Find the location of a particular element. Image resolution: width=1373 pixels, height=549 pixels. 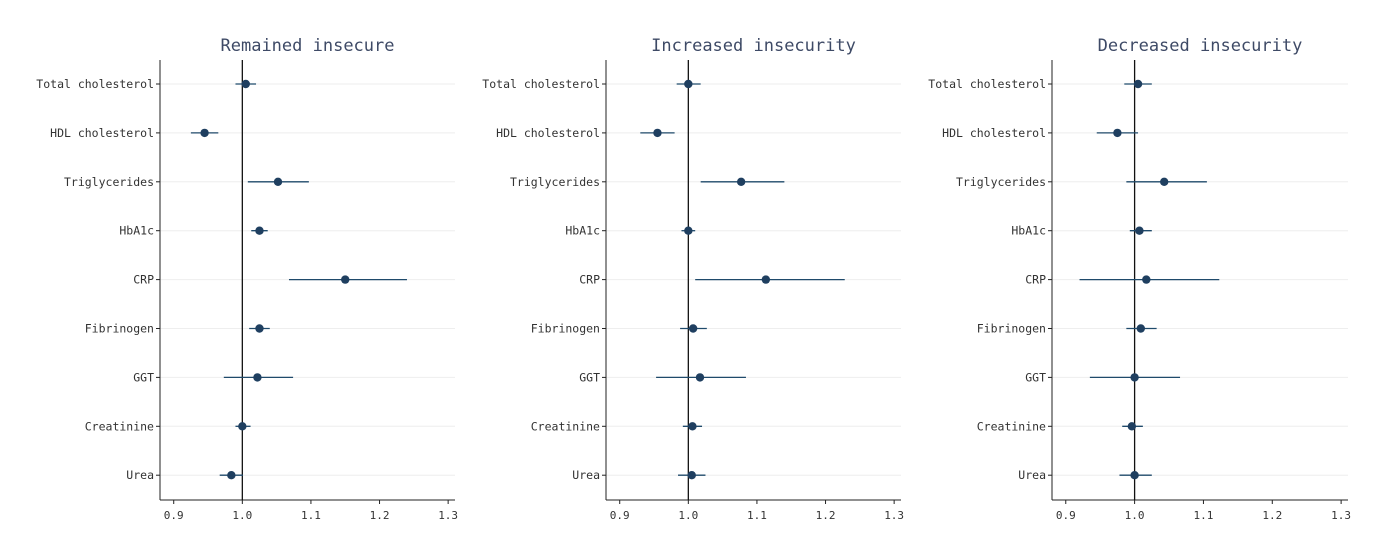

panel-title: Increased insecurity is located at coordinates (753, 46).